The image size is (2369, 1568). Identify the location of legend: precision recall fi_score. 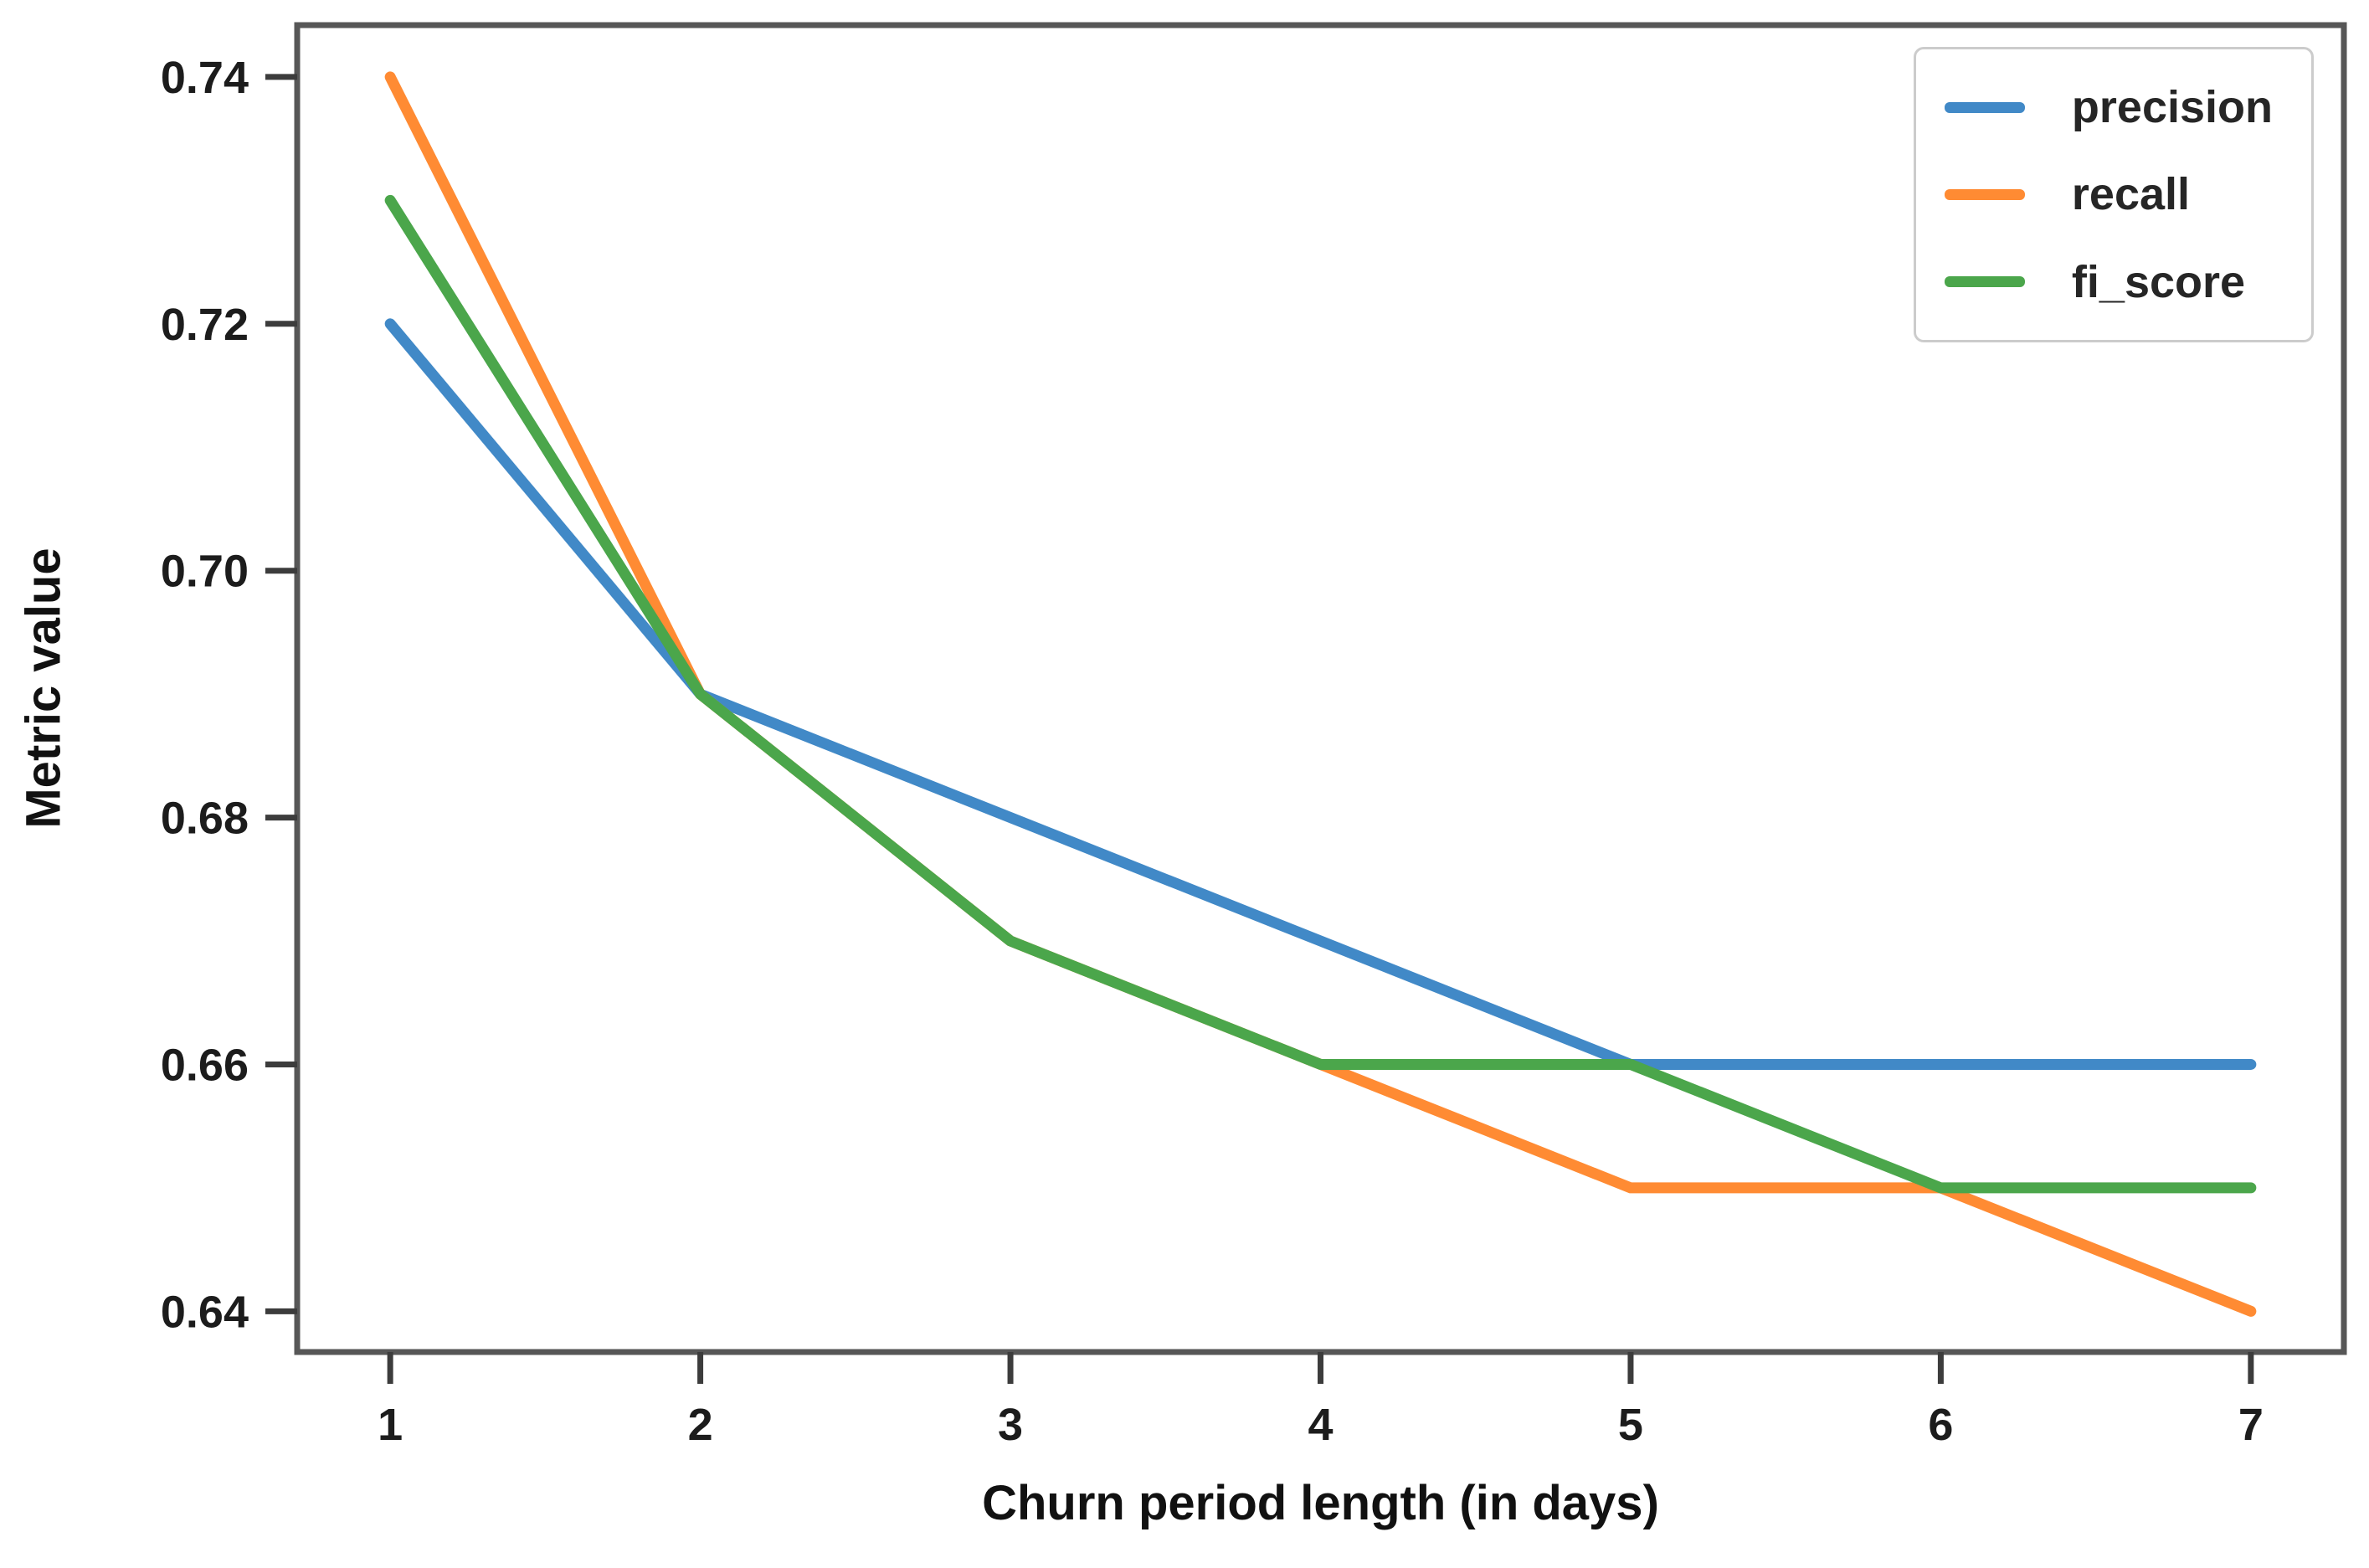
(2113, 194).